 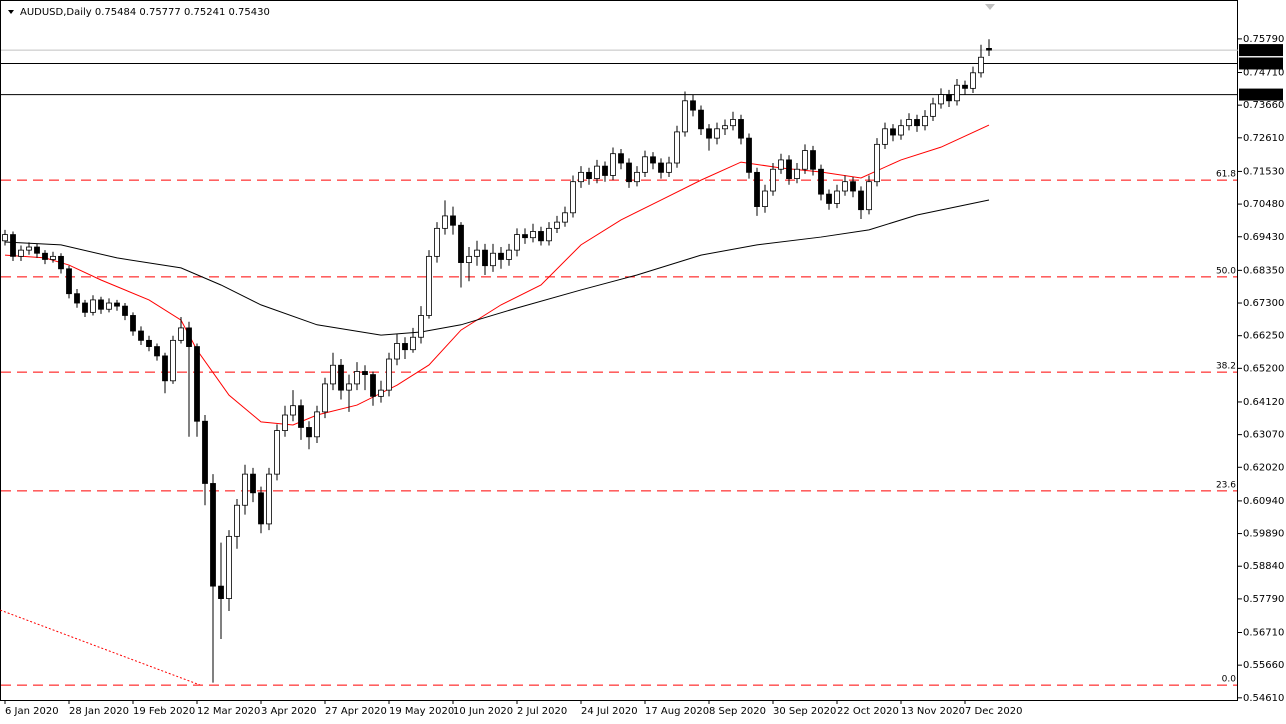 What do you see at coordinates (1226, 271) in the screenshot?
I see `fib-label: 50.0` at bounding box center [1226, 271].